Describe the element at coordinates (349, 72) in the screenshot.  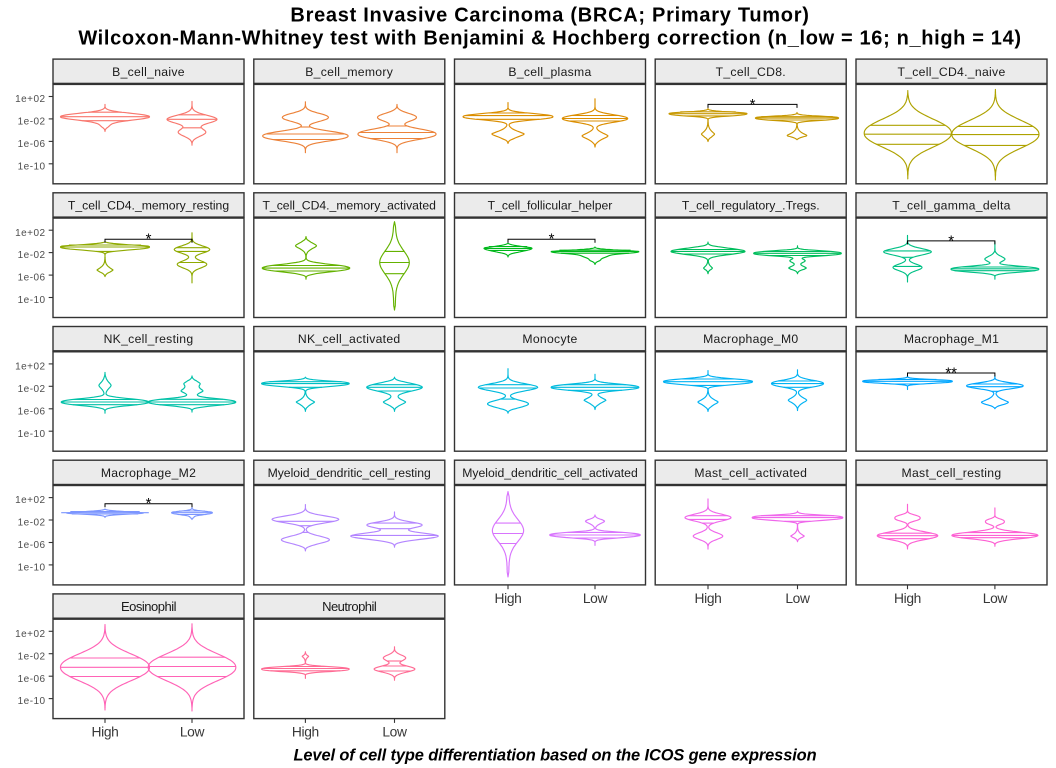
I see `svg-text: B_cell_memory` at that location.